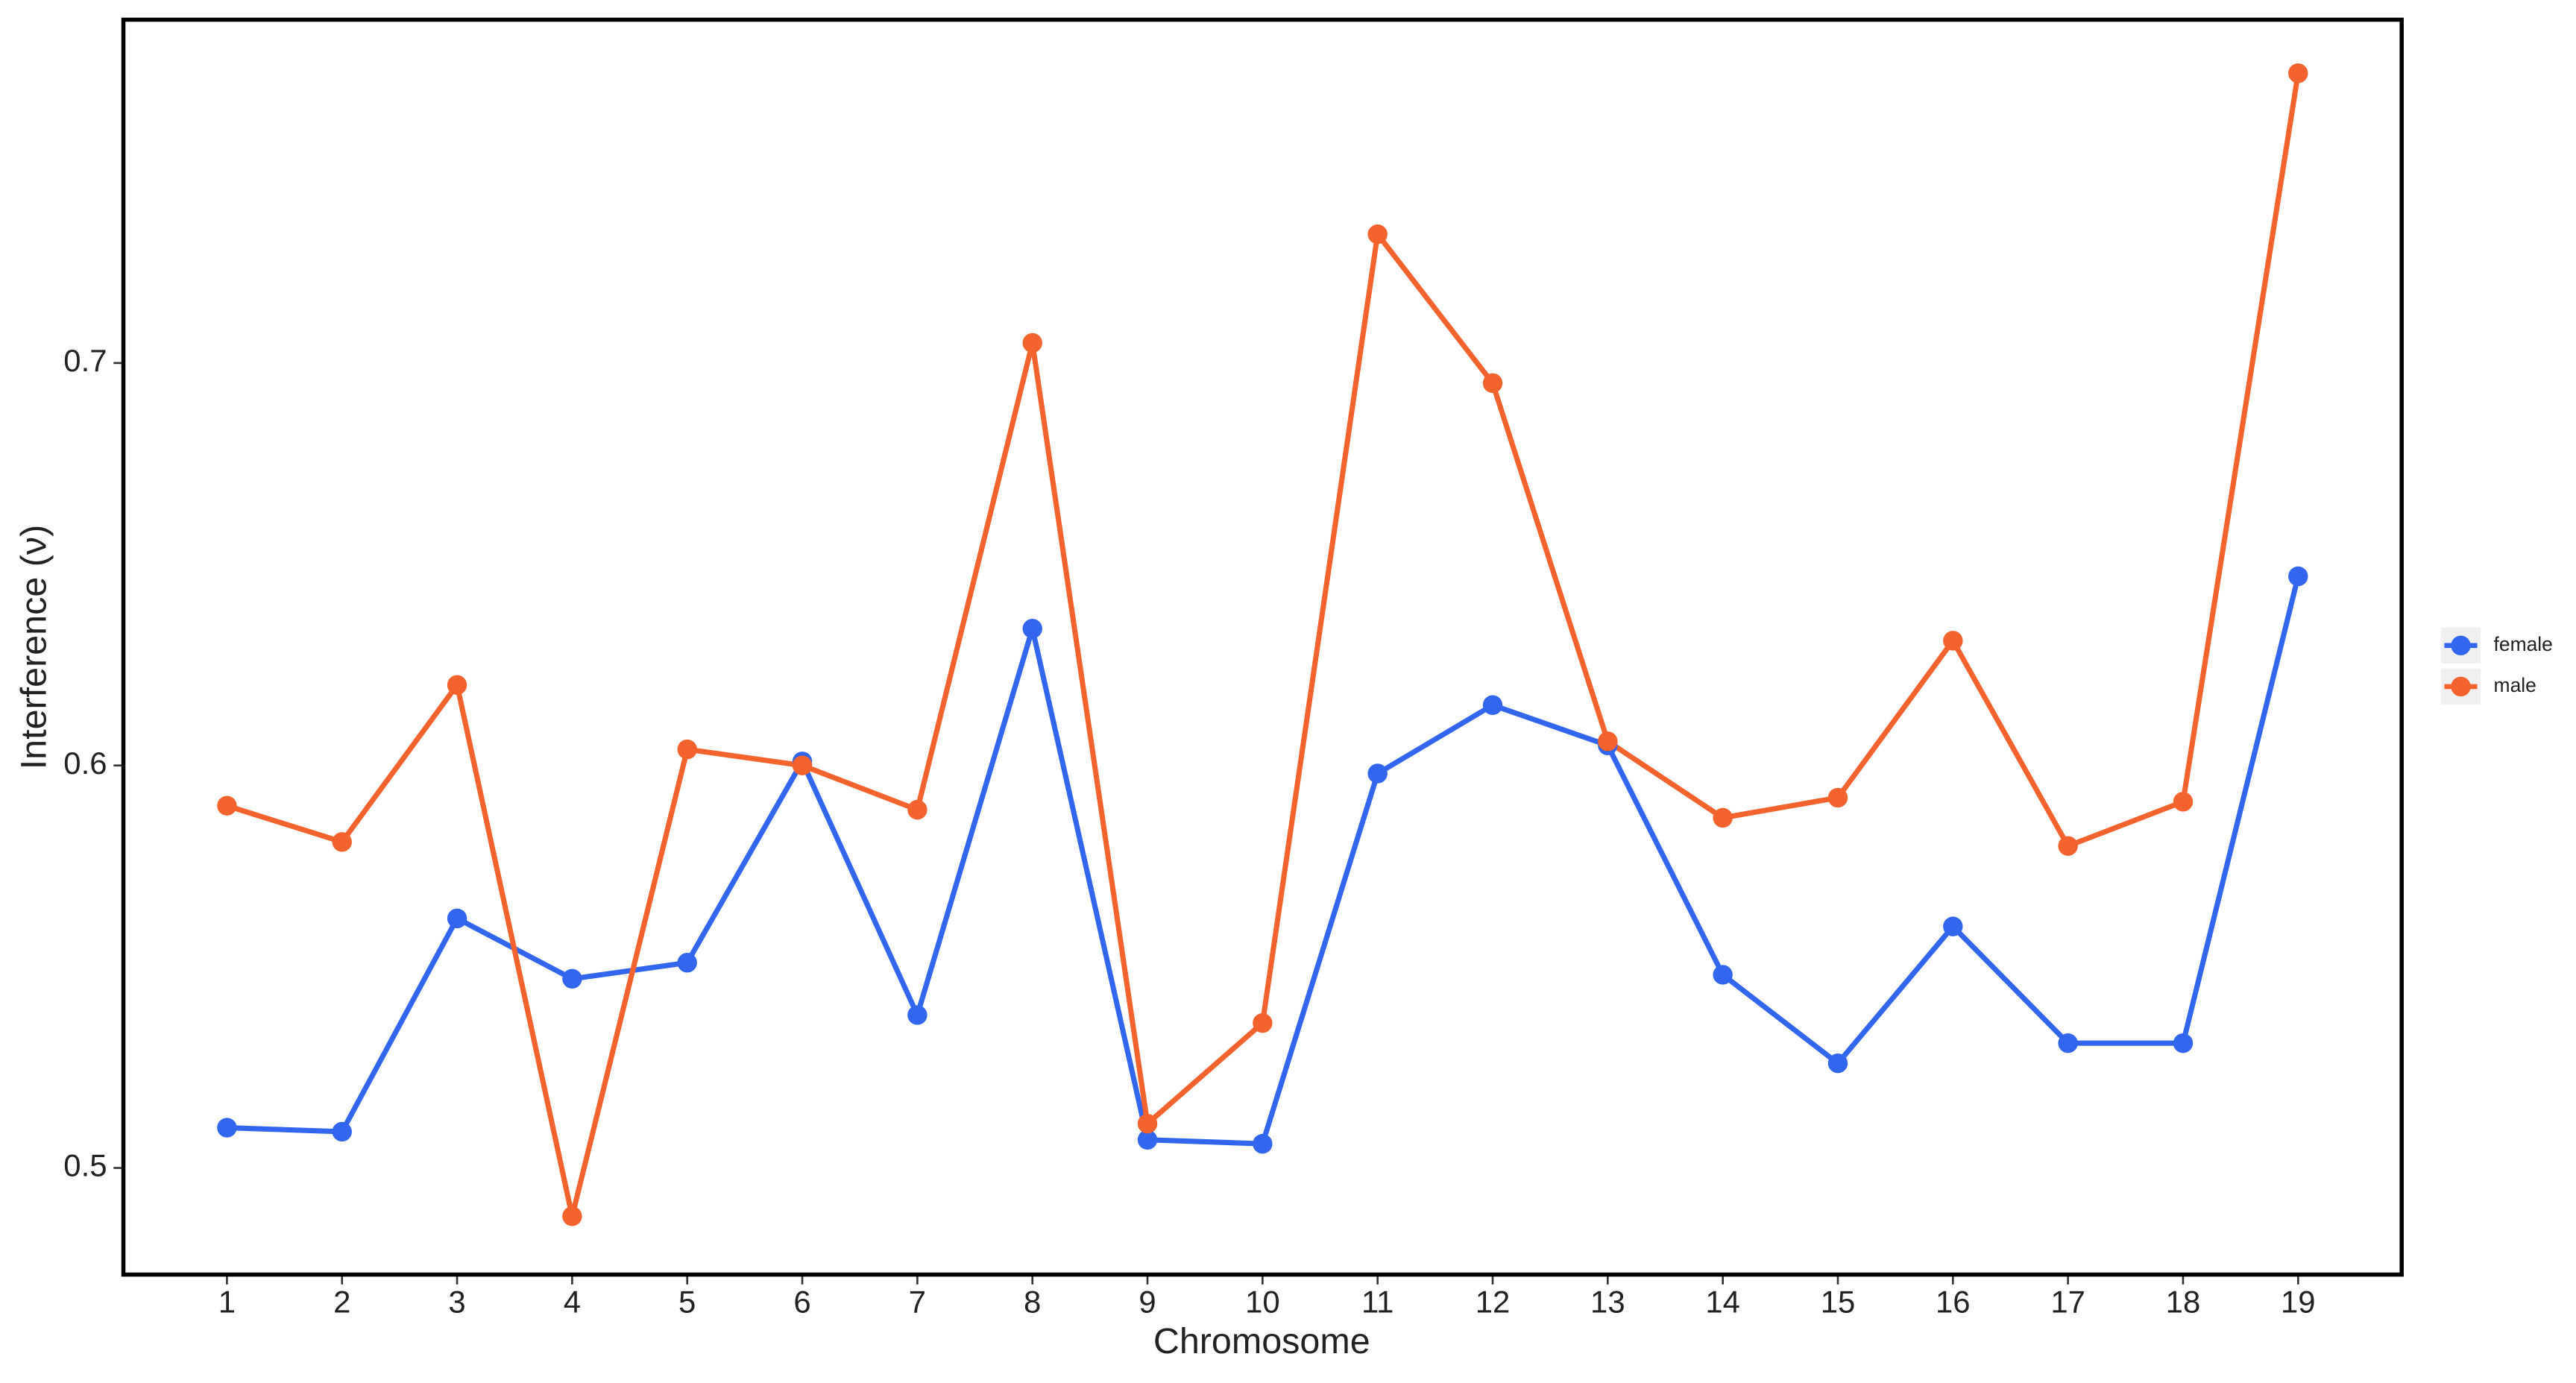 The height and width of the screenshot is (1383, 2576). I want to click on x-tick-label: 16, so click(1953, 1301).